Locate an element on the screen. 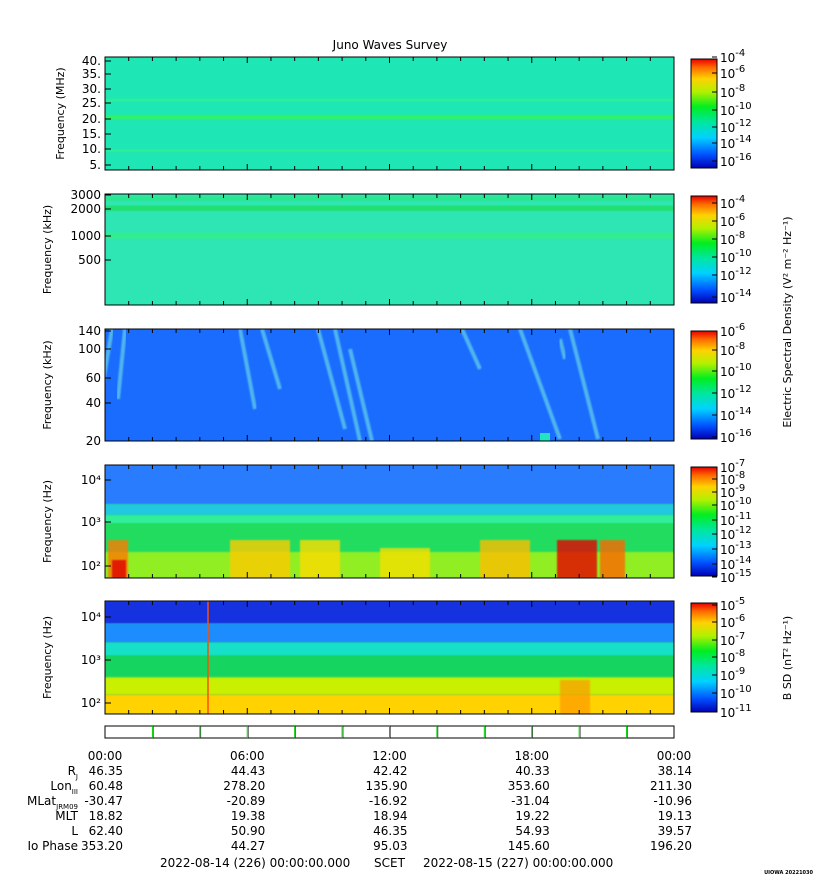 This screenshot has width=815, height=880. colorbar-tick-exponent: -11 is located at coordinates (743, 516).